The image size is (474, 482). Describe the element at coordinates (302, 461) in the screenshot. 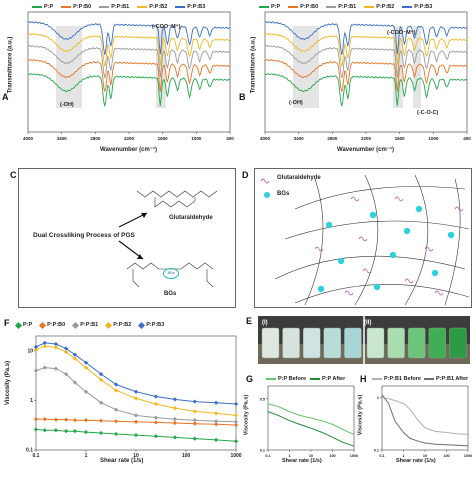

I see `panel-g-xlabel: Shear rate (1/s)` at that location.